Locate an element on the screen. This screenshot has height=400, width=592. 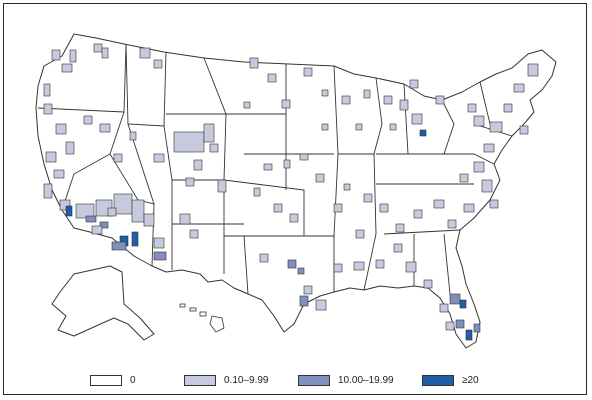
hawaii-outline is located at coordinates (202, 318).